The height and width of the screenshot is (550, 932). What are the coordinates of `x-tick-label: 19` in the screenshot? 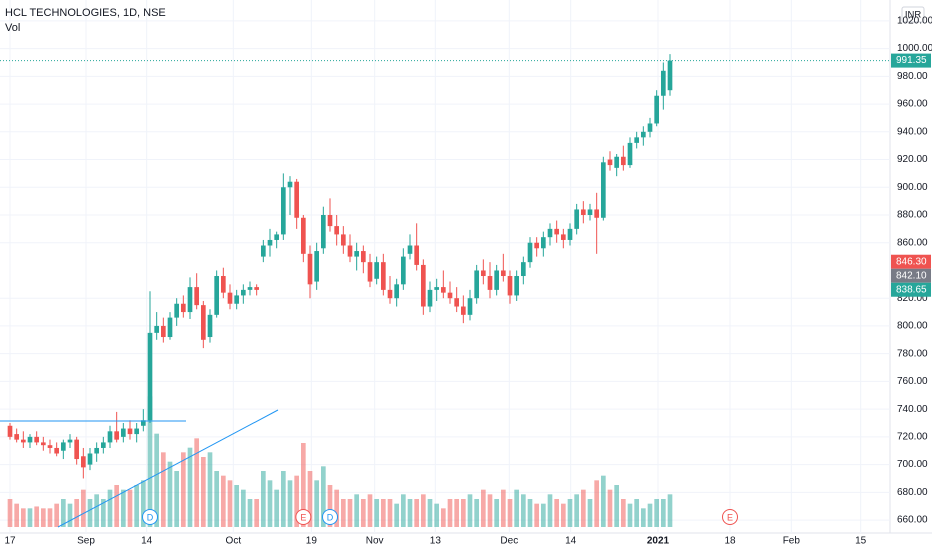 It's located at (312, 541).